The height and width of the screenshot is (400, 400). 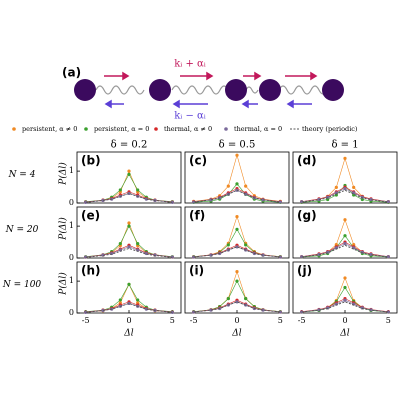 I want to click on legend-label: persistent, α = 0, so click(x=121, y=129).